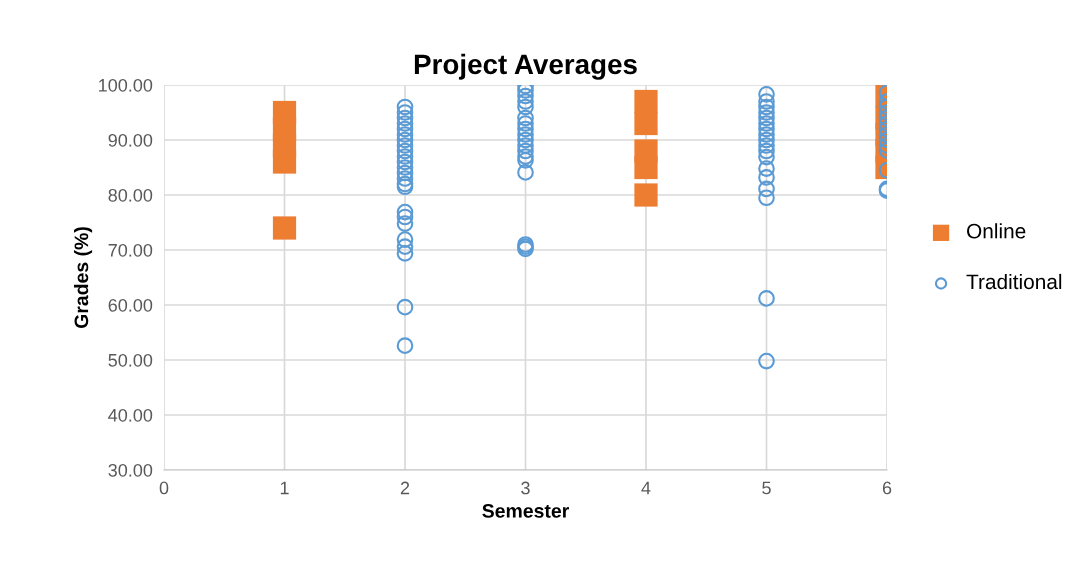  What do you see at coordinates (126, 85) in the screenshot?
I see `y-tick-label: 100.00` at bounding box center [126, 85].